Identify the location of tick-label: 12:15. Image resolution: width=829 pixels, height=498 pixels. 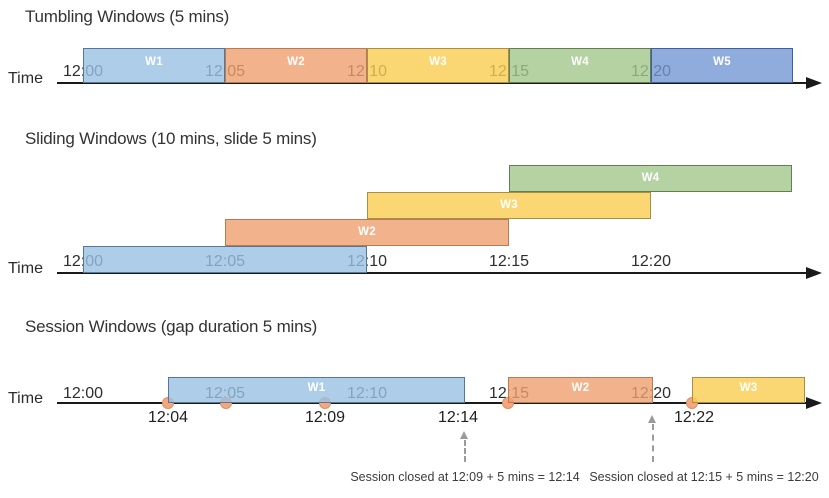
(509, 261).